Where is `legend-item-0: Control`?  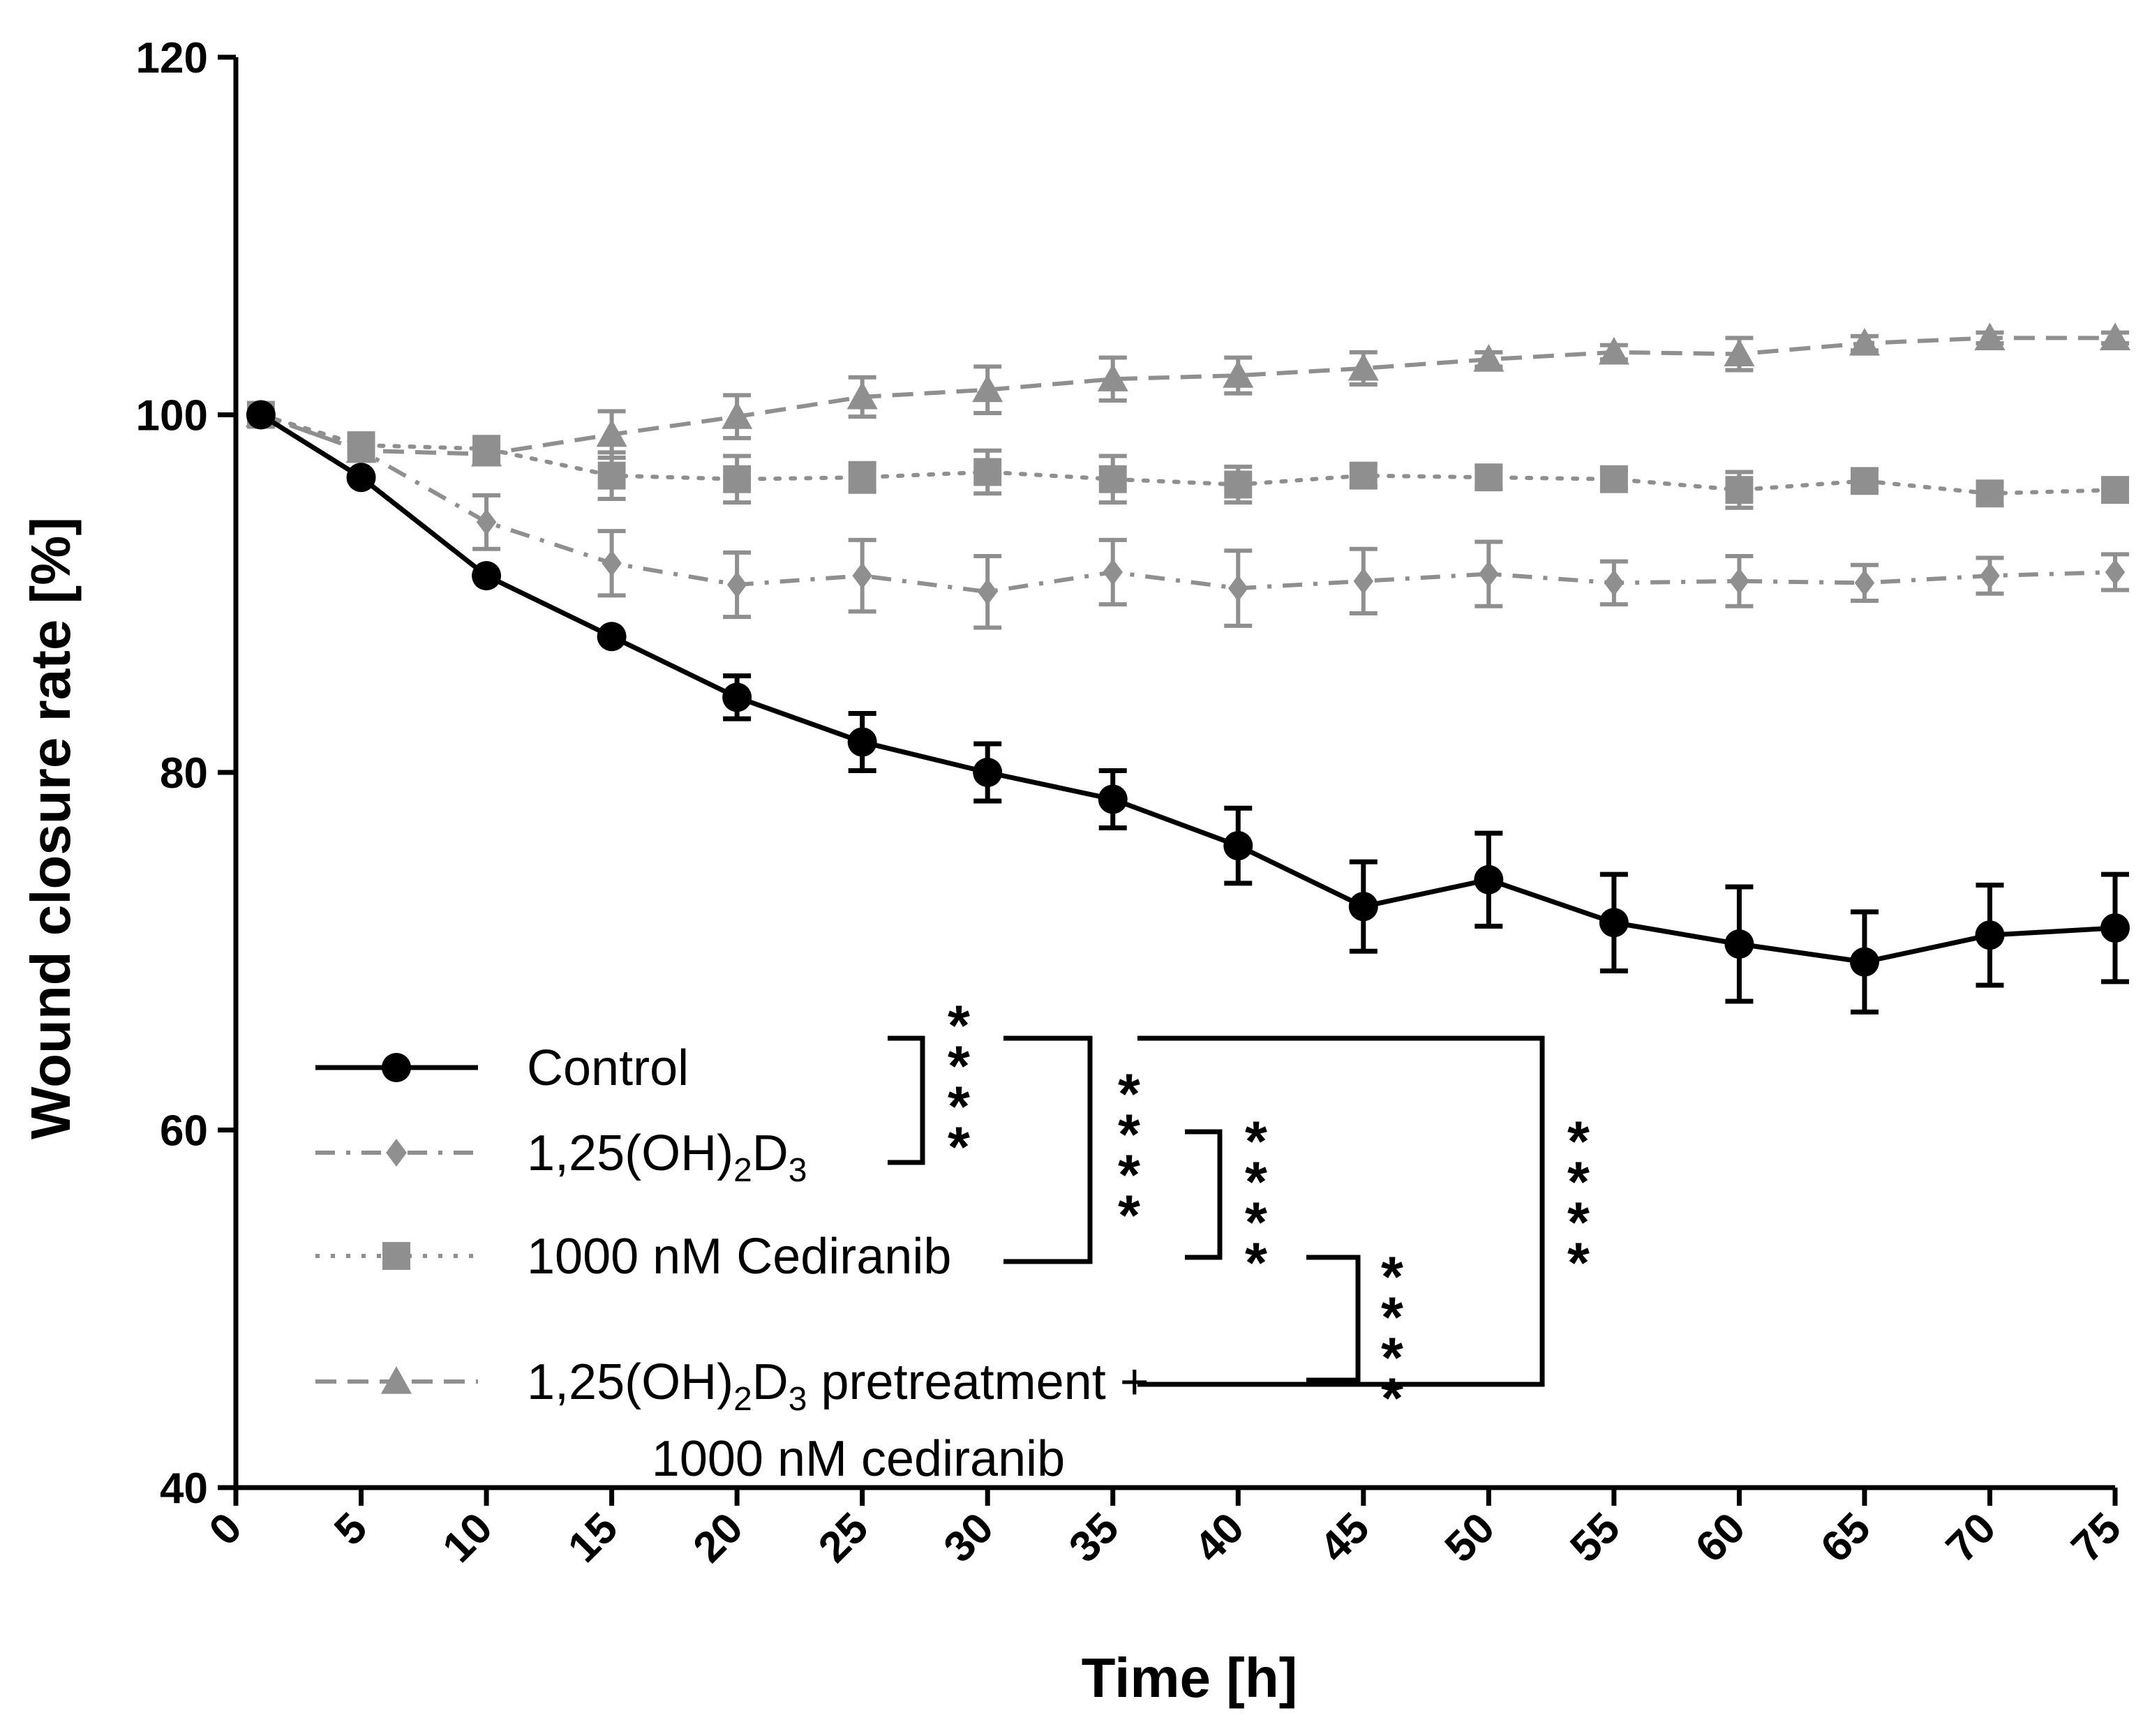 legend-item-0: Control is located at coordinates (502, 1068).